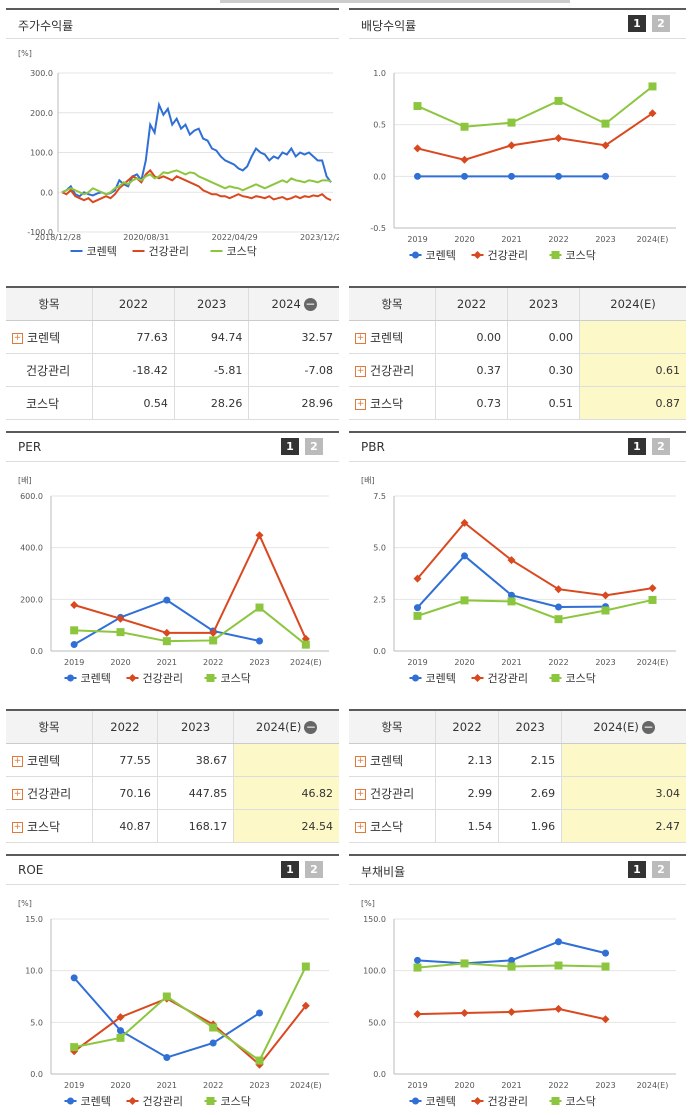 This screenshot has width=691, height=1115. Describe the element at coordinates (377, 1022) in the screenshot. I see `y-tick-label: 50.0` at that location.